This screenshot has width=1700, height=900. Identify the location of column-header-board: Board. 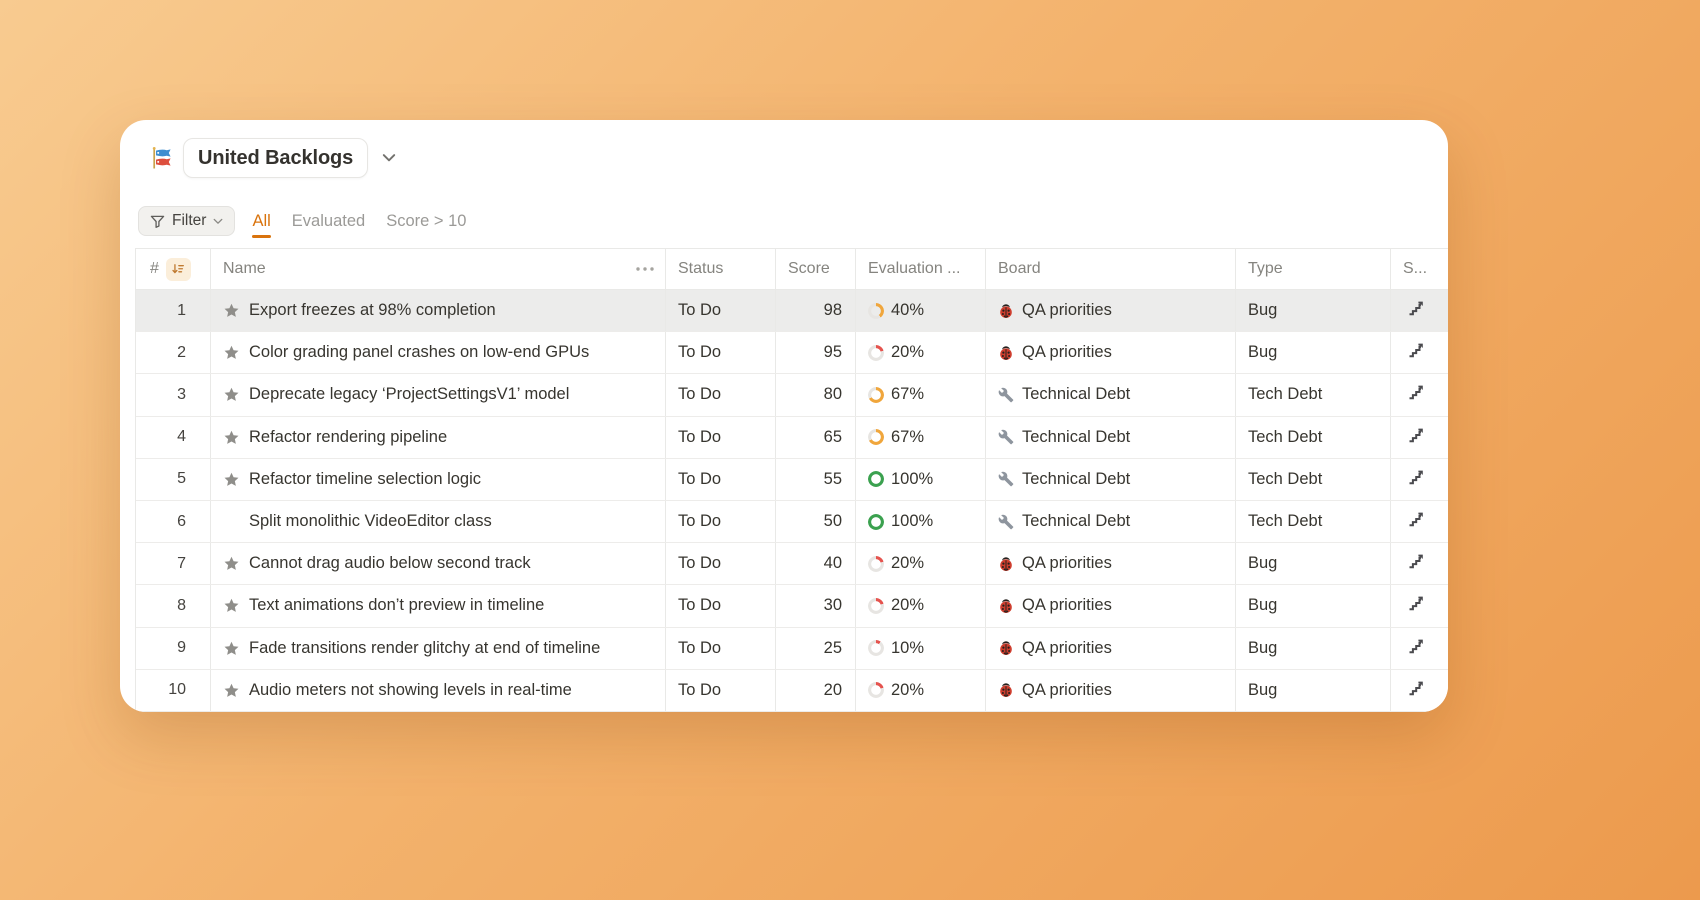
(1111, 269).